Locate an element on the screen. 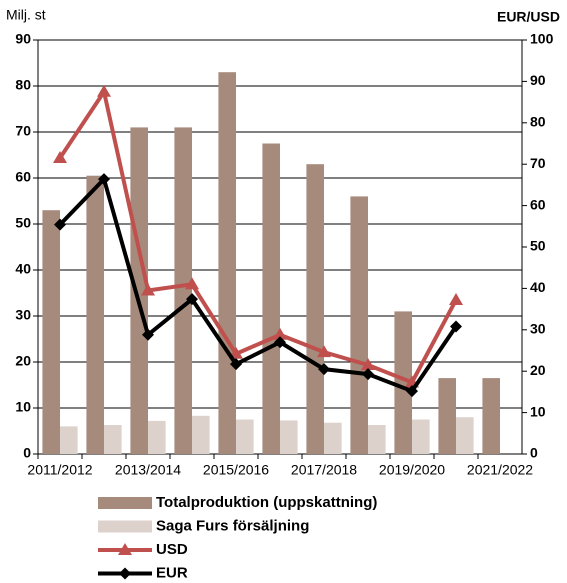 This screenshot has height=583, width=567. y2-tick-label: 40 is located at coordinates (538, 287).